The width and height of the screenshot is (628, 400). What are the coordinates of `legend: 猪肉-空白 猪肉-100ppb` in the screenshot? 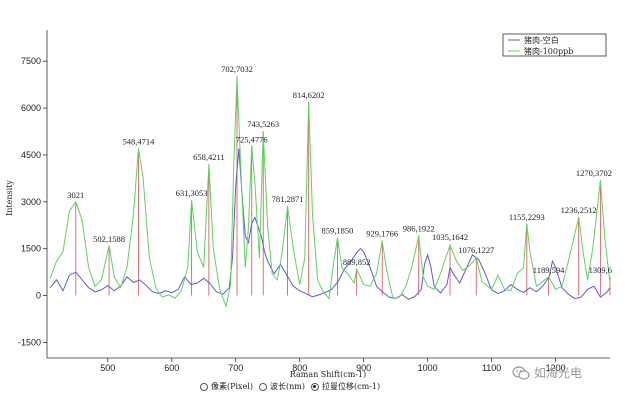 It's located at (554, 45).